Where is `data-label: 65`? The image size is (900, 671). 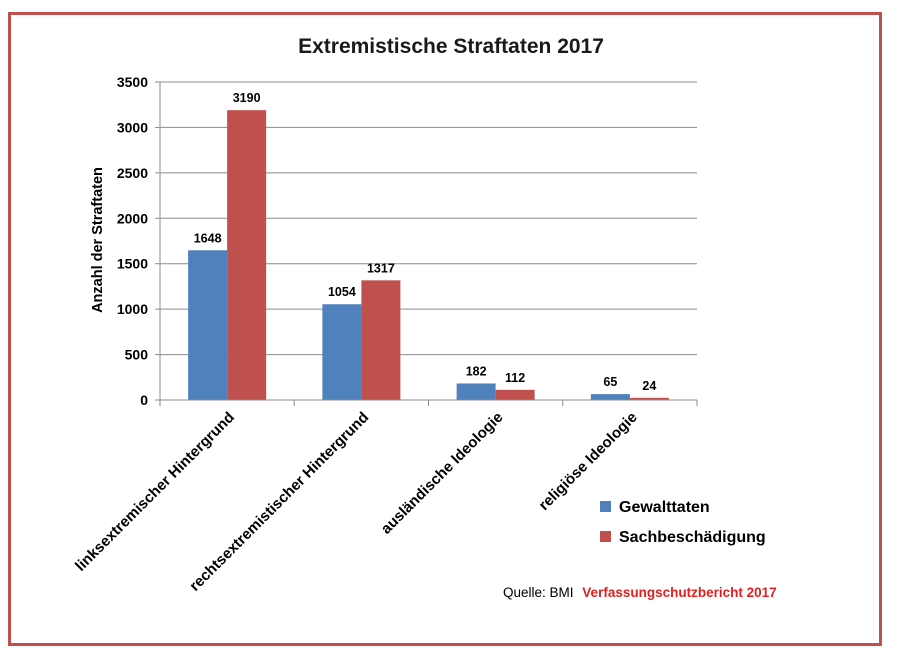 data-label: 65 is located at coordinates (610, 382).